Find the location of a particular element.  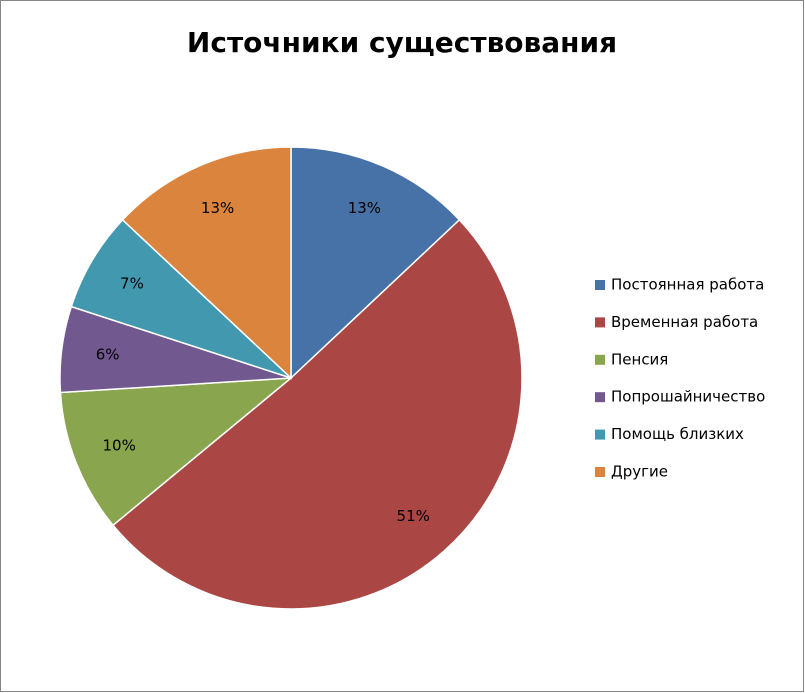

data-label: 6% is located at coordinates (108, 354).